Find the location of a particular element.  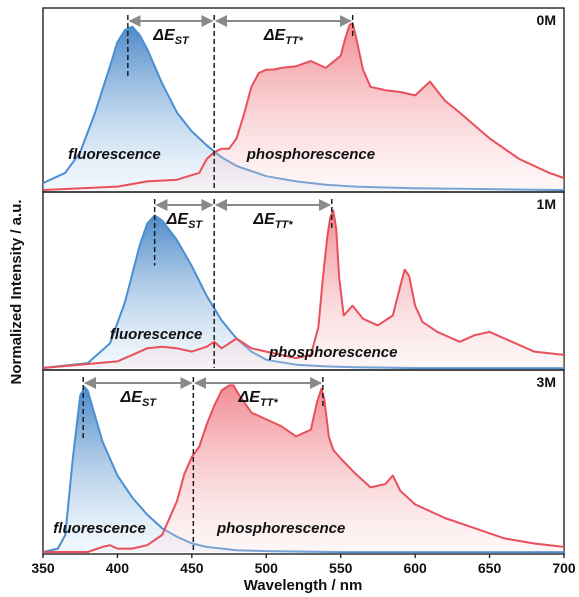

x-tick-label: 450 is located at coordinates (192, 568).